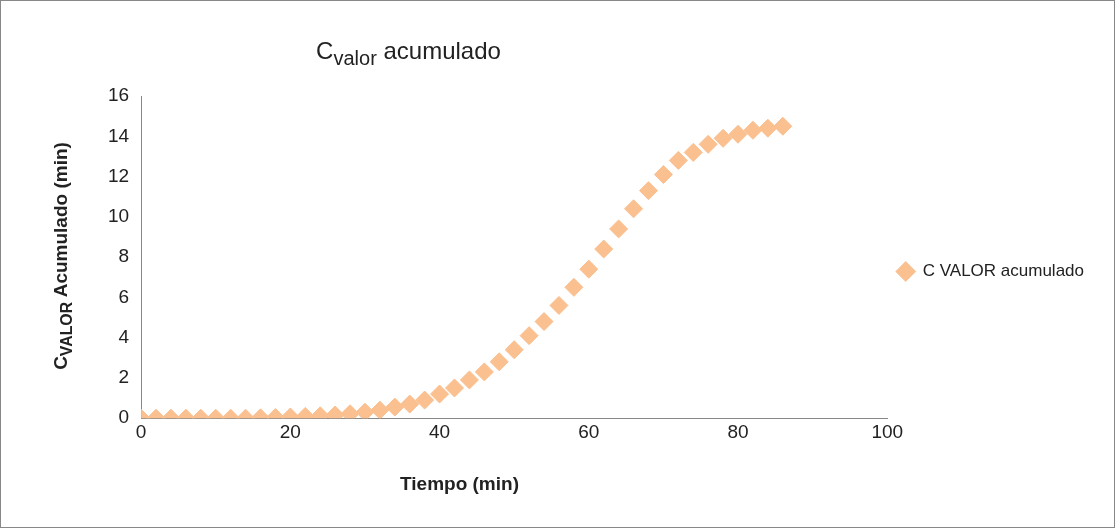  Describe the element at coordinates (124, 417) in the screenshot. I see `y-tick-label: 0` at that location.